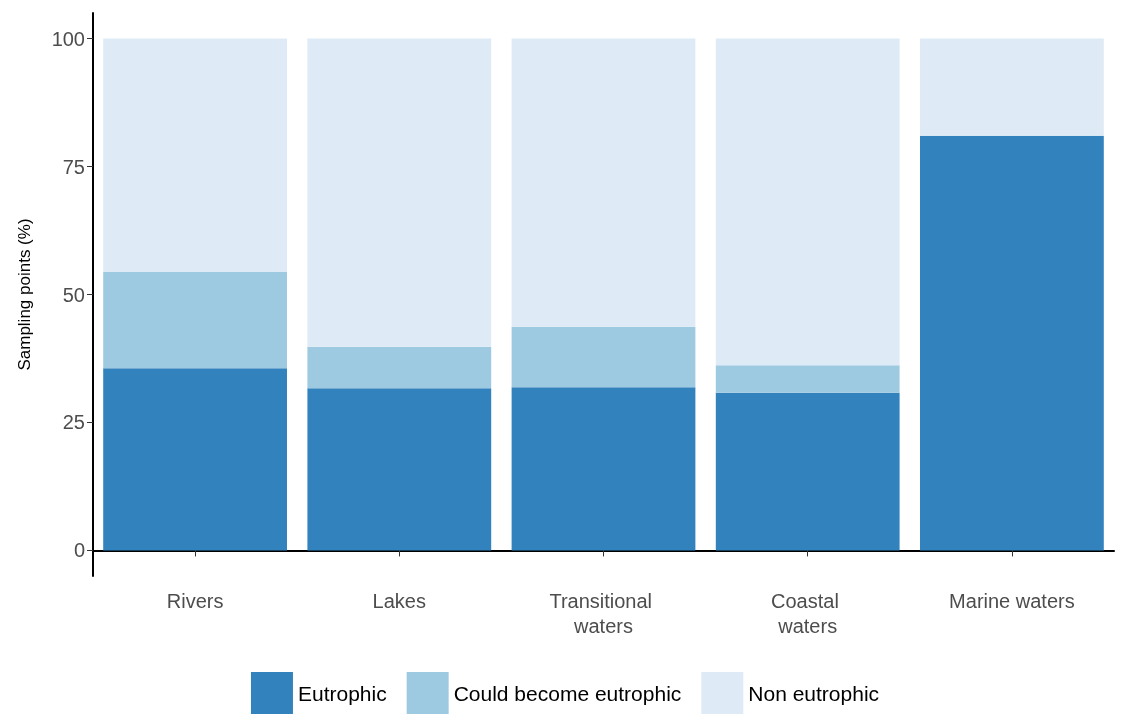 This screenshot has width=1130, height=727. I want to click on legend-label: Non eutrophic, so click(814, 693).